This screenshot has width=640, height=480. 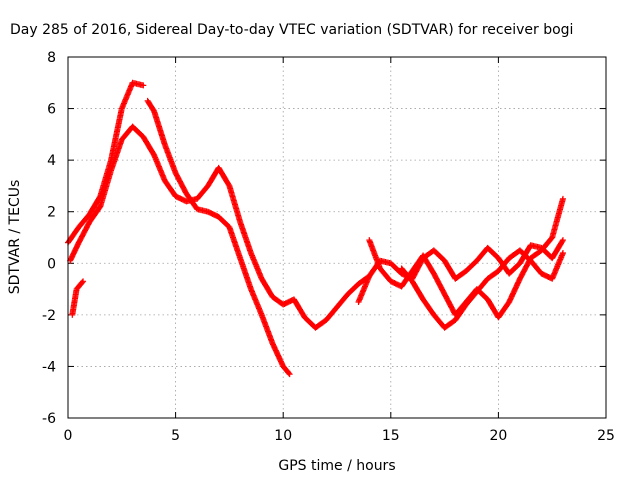 What do you see at coordinates (606, 436) in the screenshot?
I see `x-tick-label: 25` at bounding box center [606, 436].